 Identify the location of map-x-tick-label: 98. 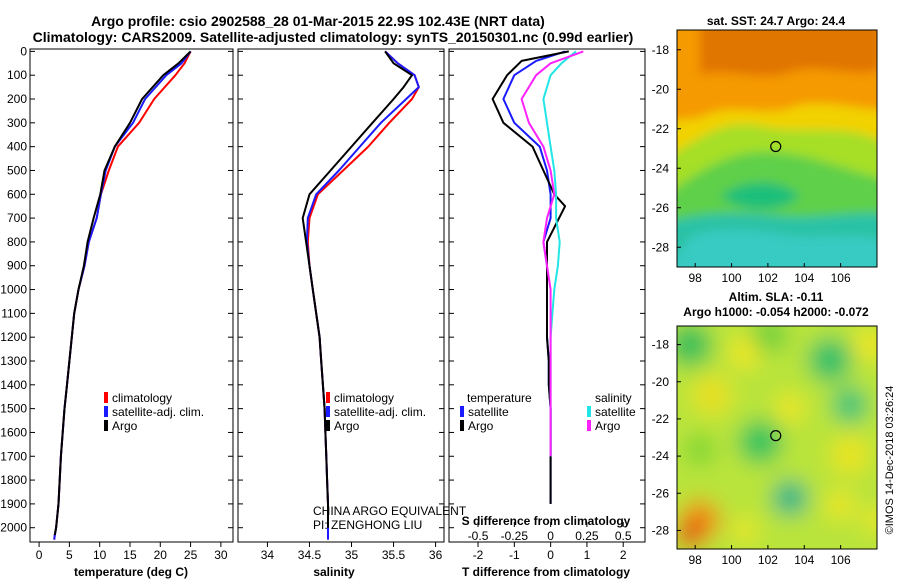
(696, 278).